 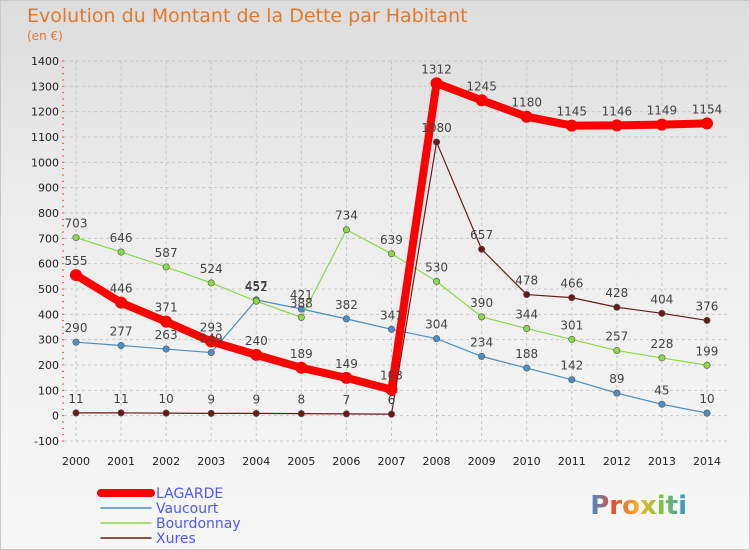 I want to click on legend-label-xures: Xures, so click(x=176, y=539).